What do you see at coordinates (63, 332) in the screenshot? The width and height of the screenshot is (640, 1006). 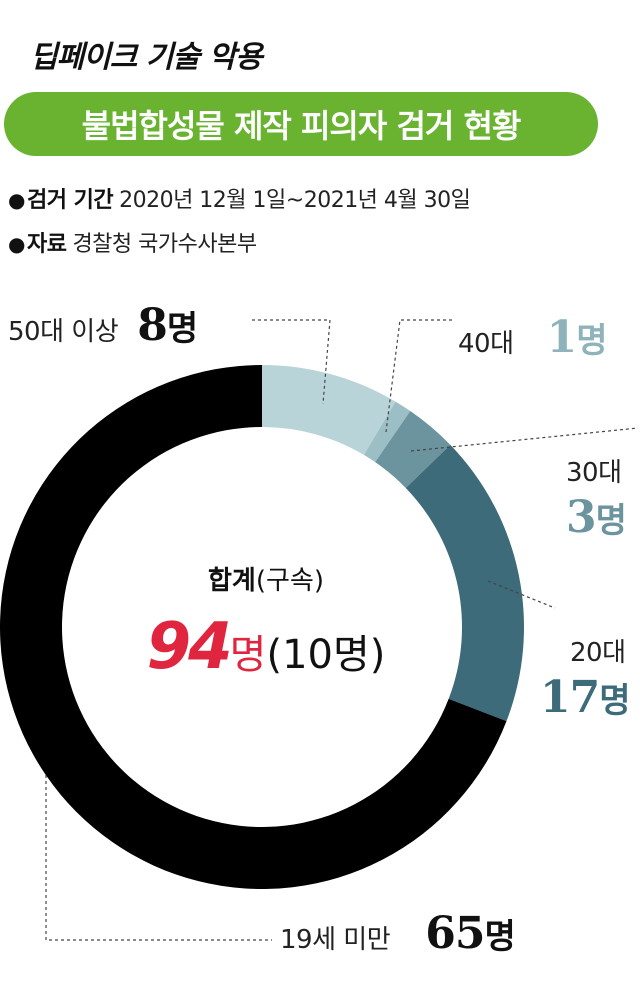 I see `category-label: 50대 이상` at bounding box center [63, 332].